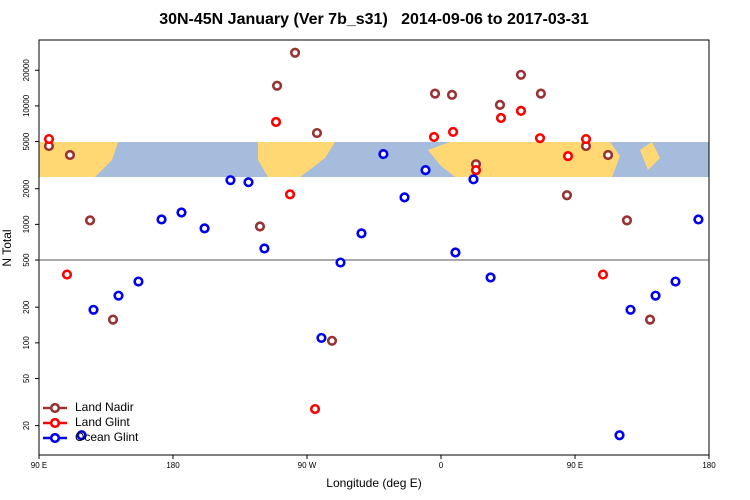  What do you see at coordinates (26, 224) in the screenshot?
I see `y-tick-label: 1000` at bounding box center [26, 224].